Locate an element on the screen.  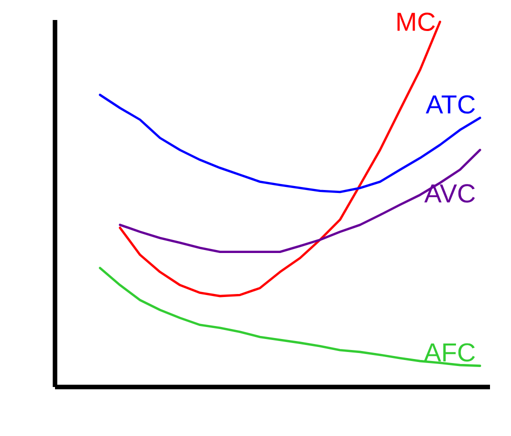
series-label: ATC is located at coordinates (450, 104).